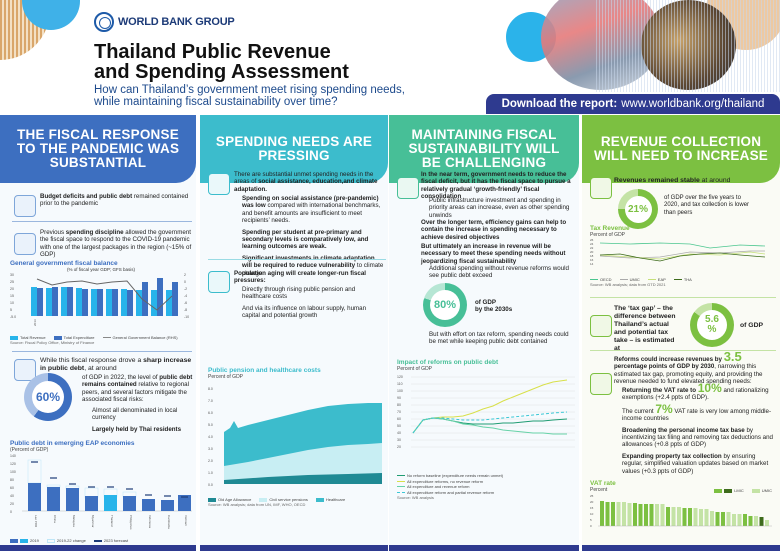 The height and width of the screenshot is (556, 780). I want to click on svg-text: Vietnam, so click(186, 520).